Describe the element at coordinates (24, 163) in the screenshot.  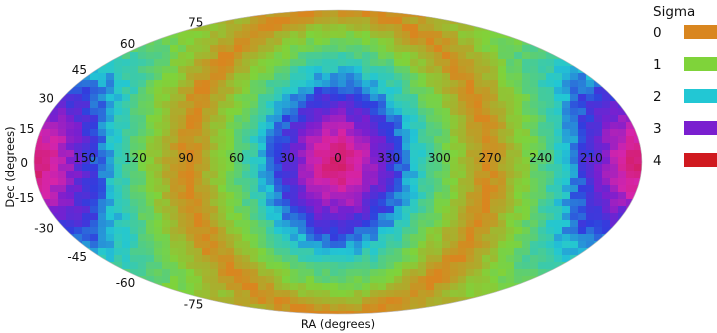
I see `dec-tick-label: 0` at that location.